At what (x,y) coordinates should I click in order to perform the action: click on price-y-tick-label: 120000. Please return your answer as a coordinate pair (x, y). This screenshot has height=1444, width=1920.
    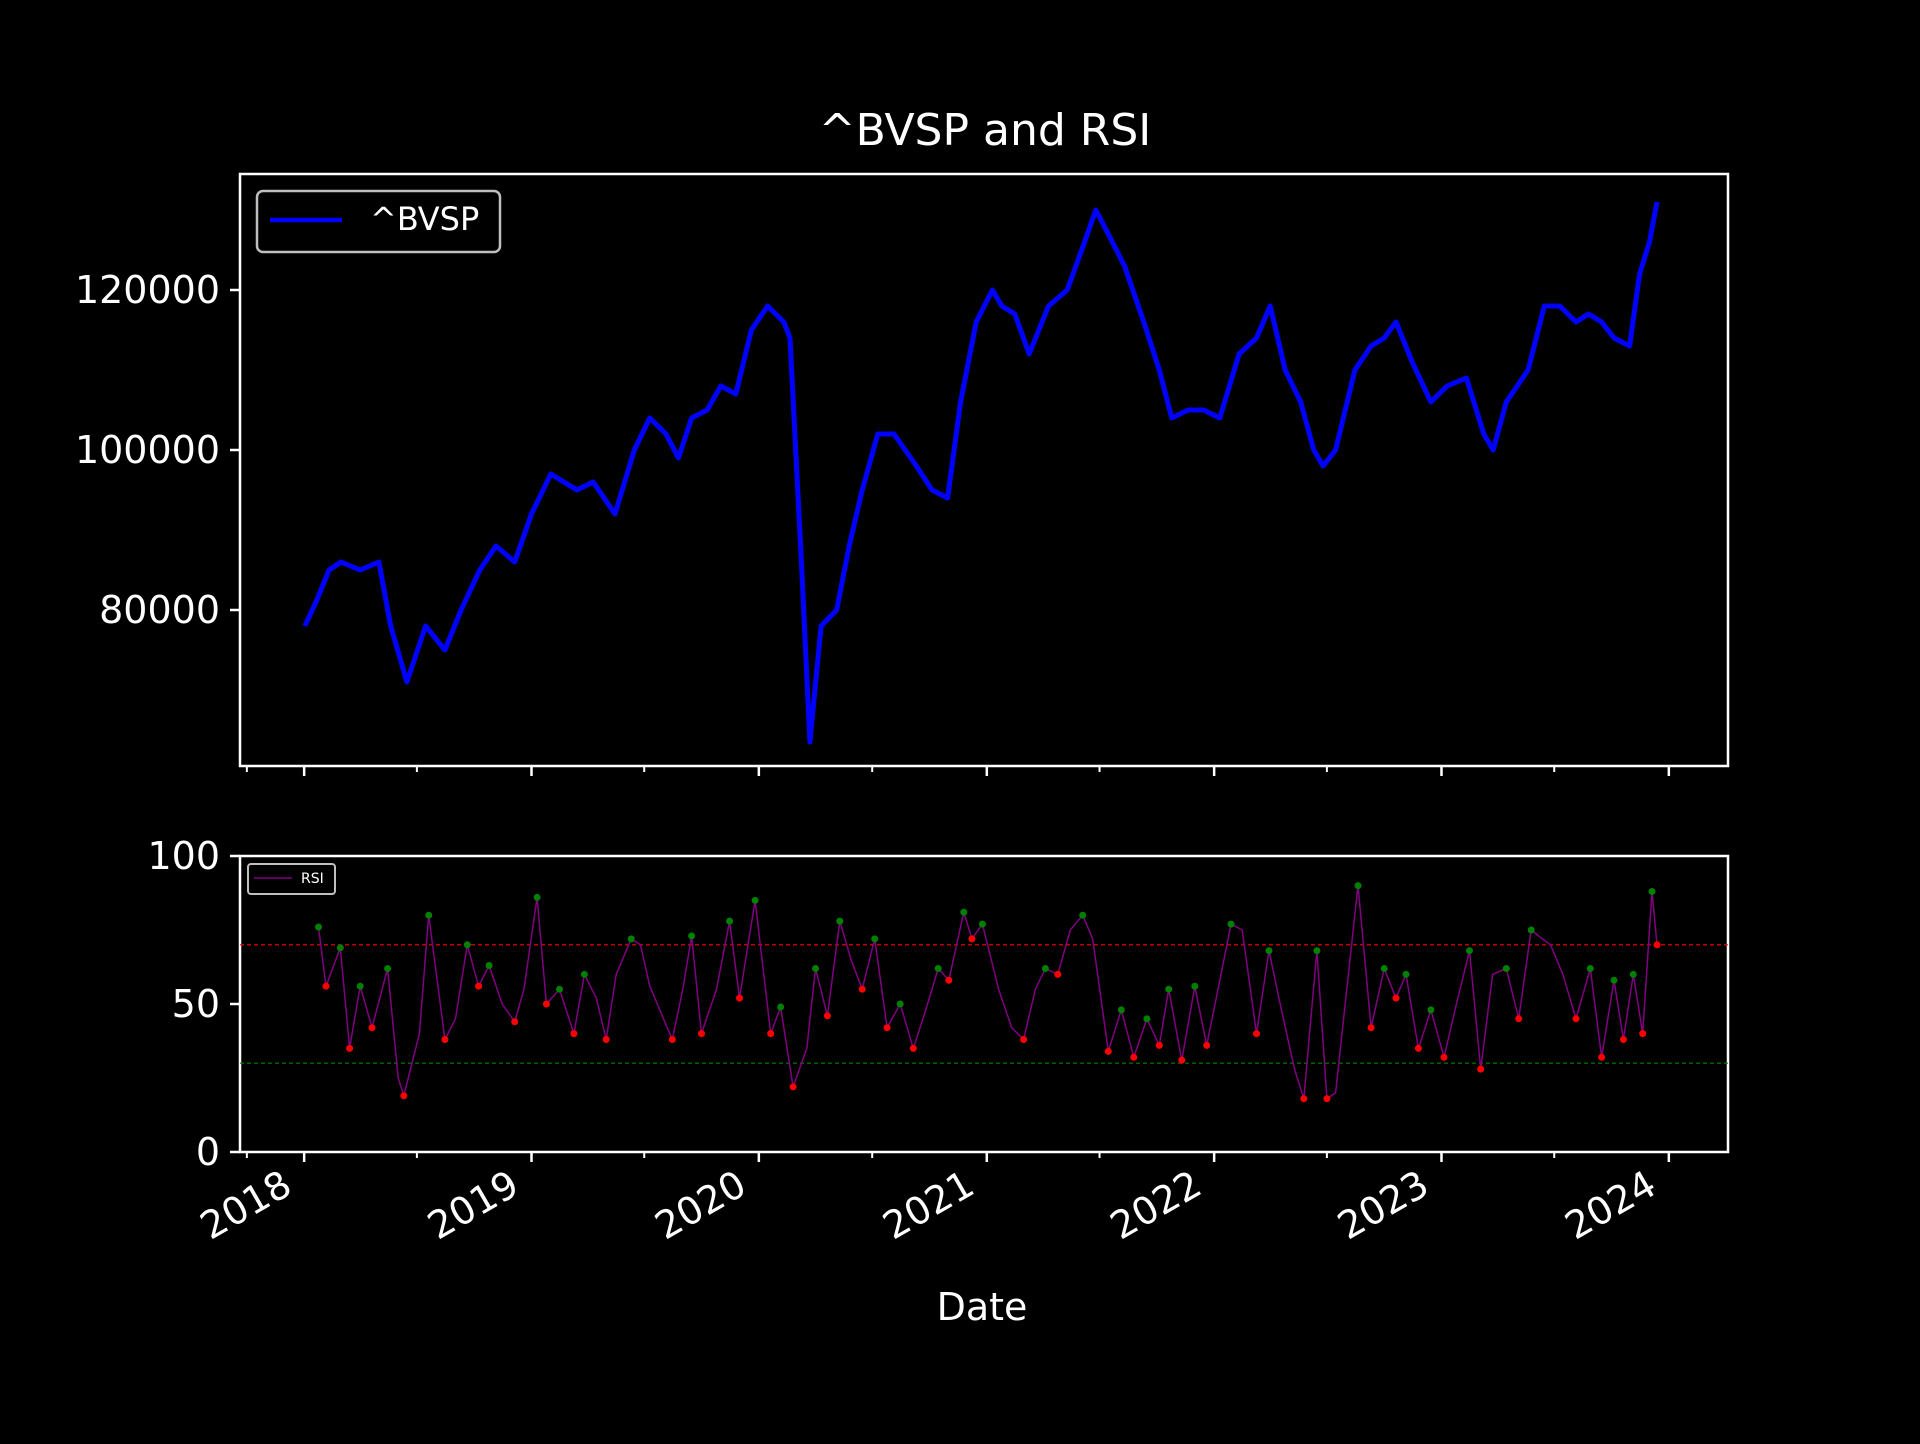
    Looking at the image, I should click on (147, 290).